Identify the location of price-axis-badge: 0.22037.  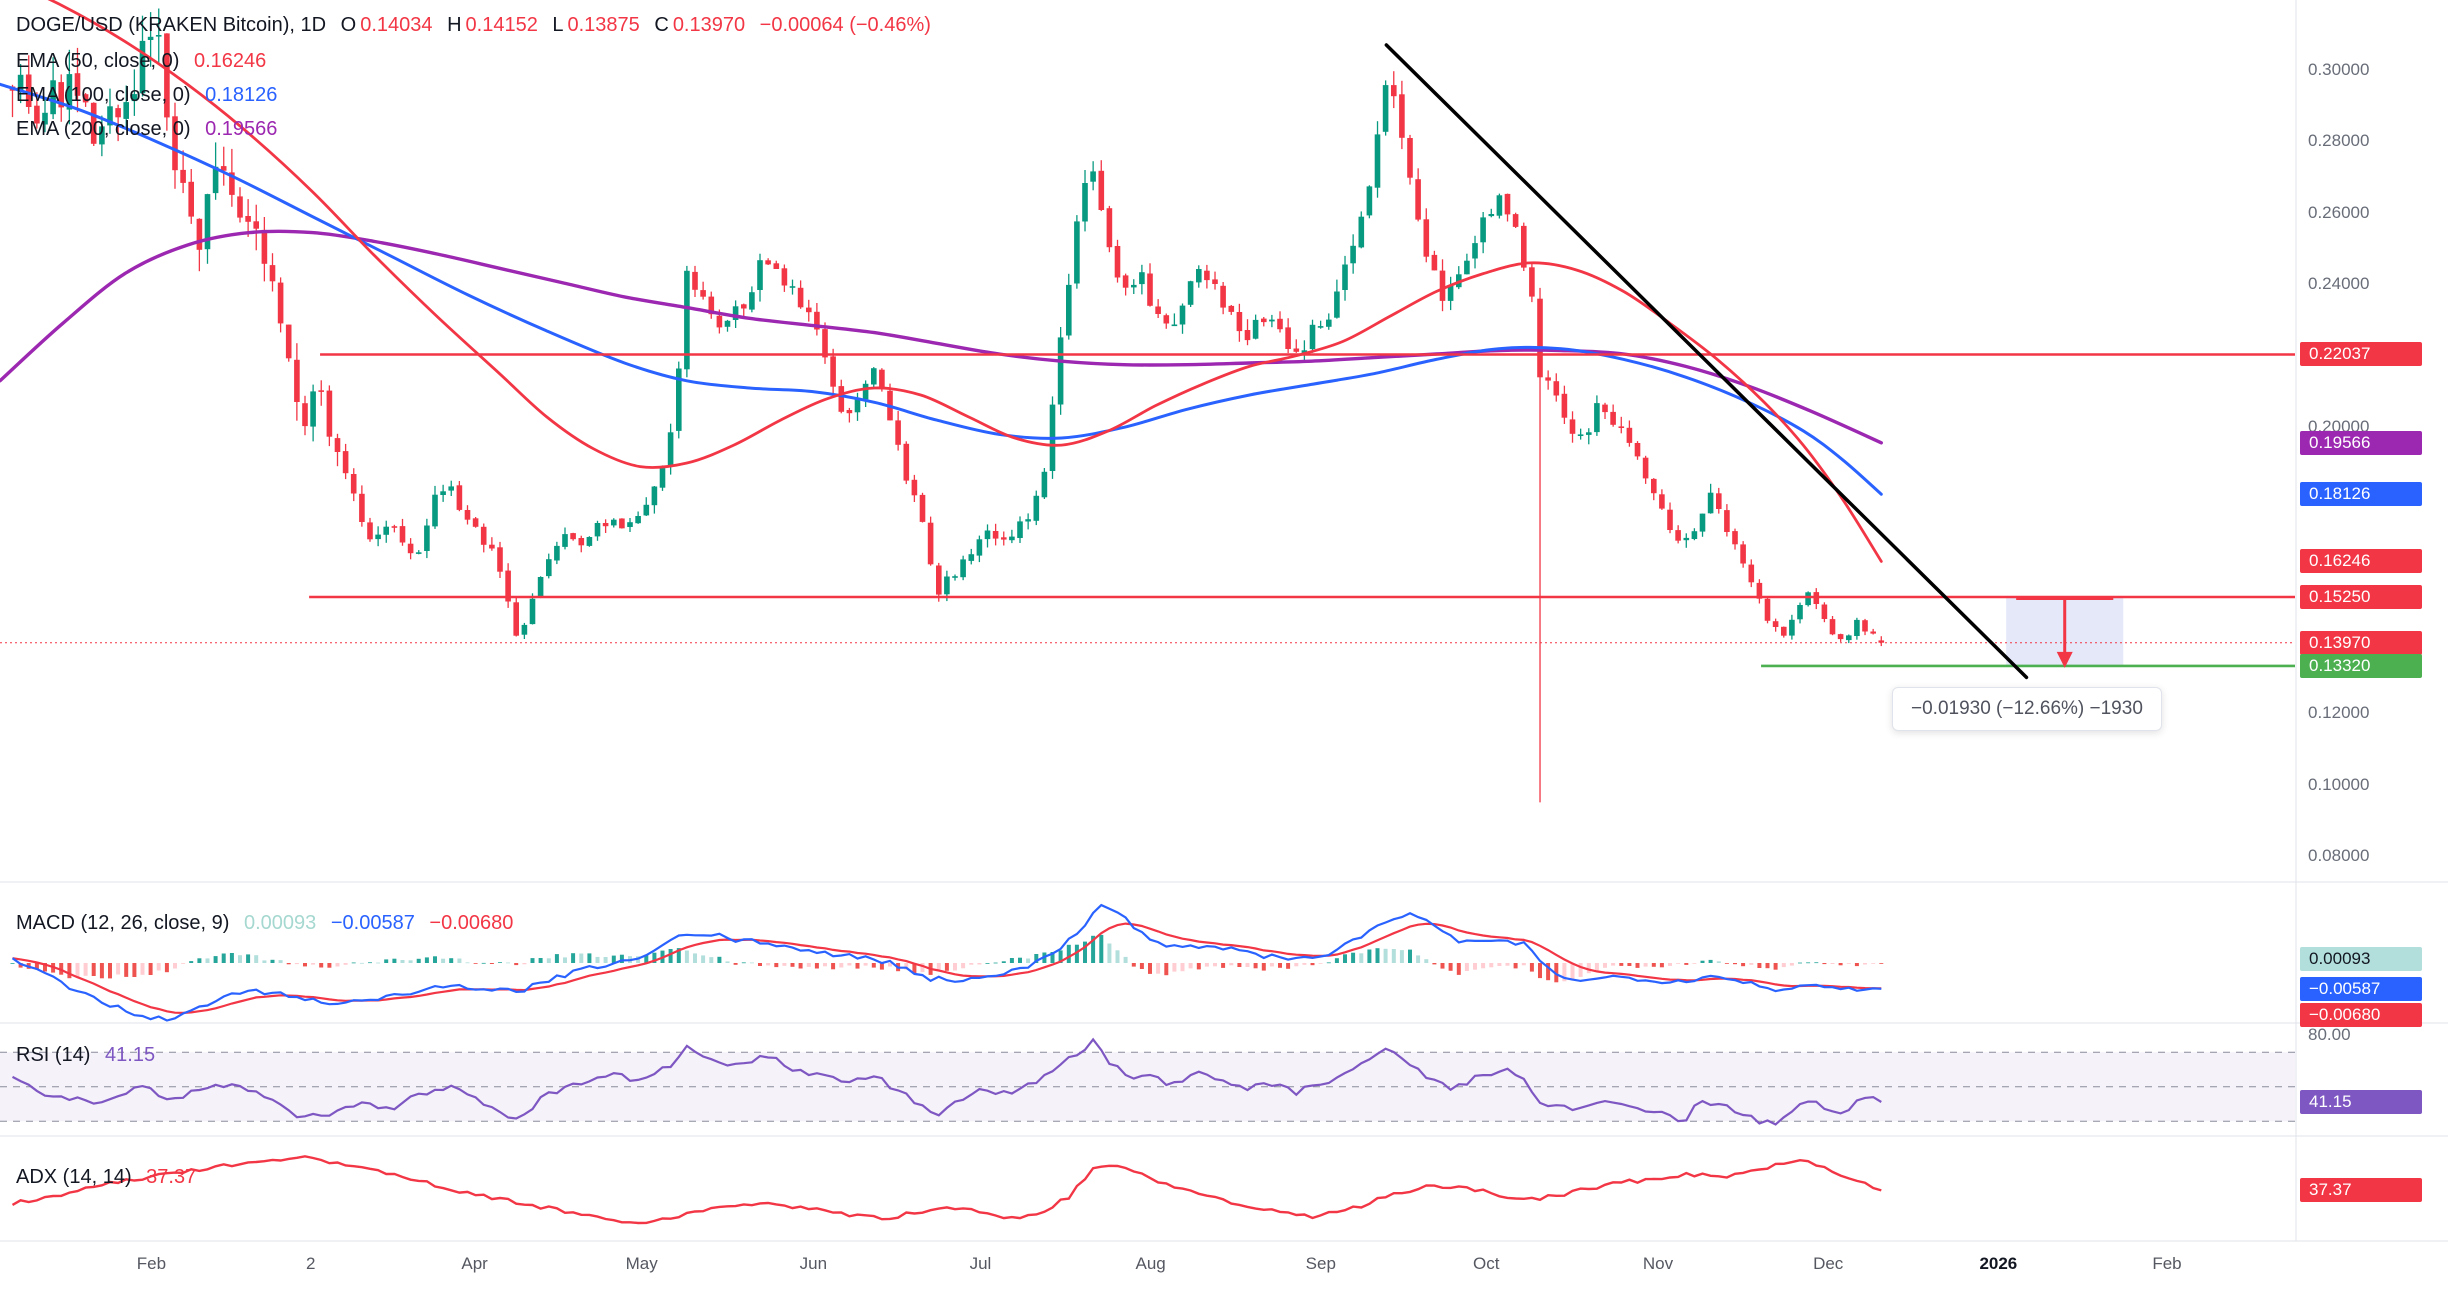
(2361, 354).